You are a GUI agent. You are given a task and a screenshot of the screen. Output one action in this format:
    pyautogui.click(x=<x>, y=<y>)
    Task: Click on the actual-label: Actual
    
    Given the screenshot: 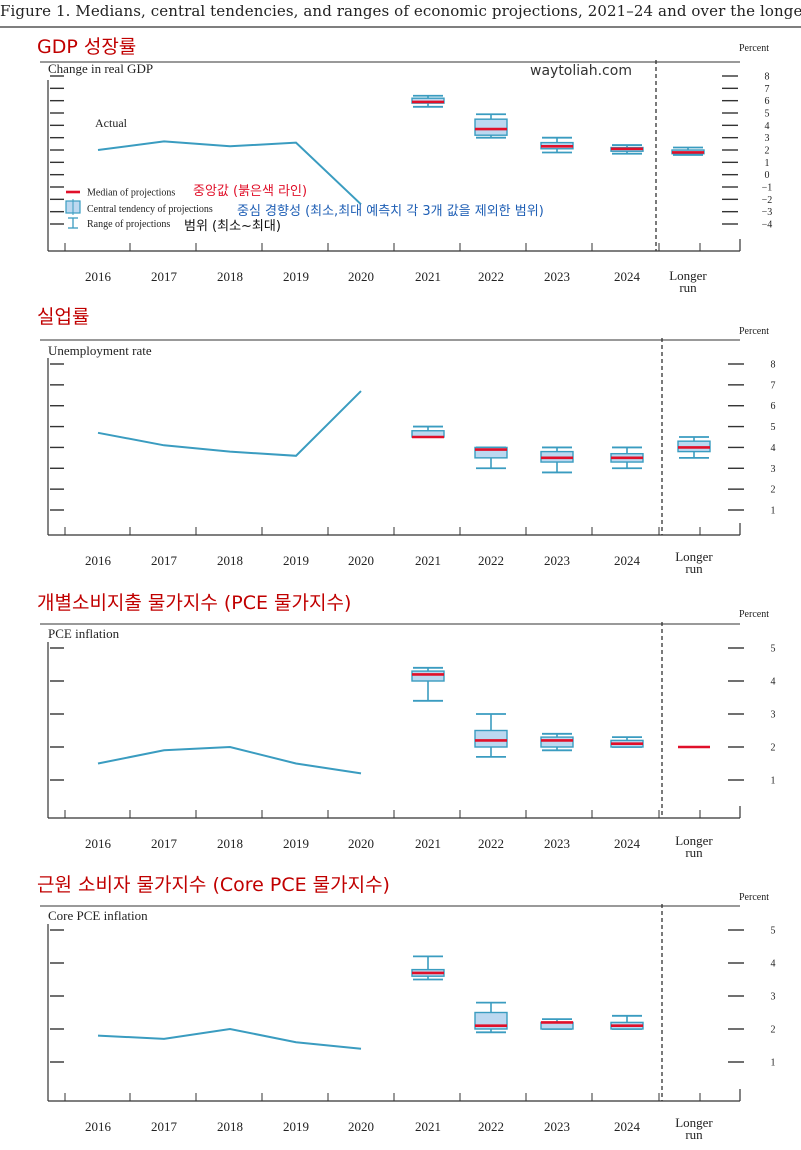 What is the action you would take?
    pyautogui.click(x=111, y=123)
    